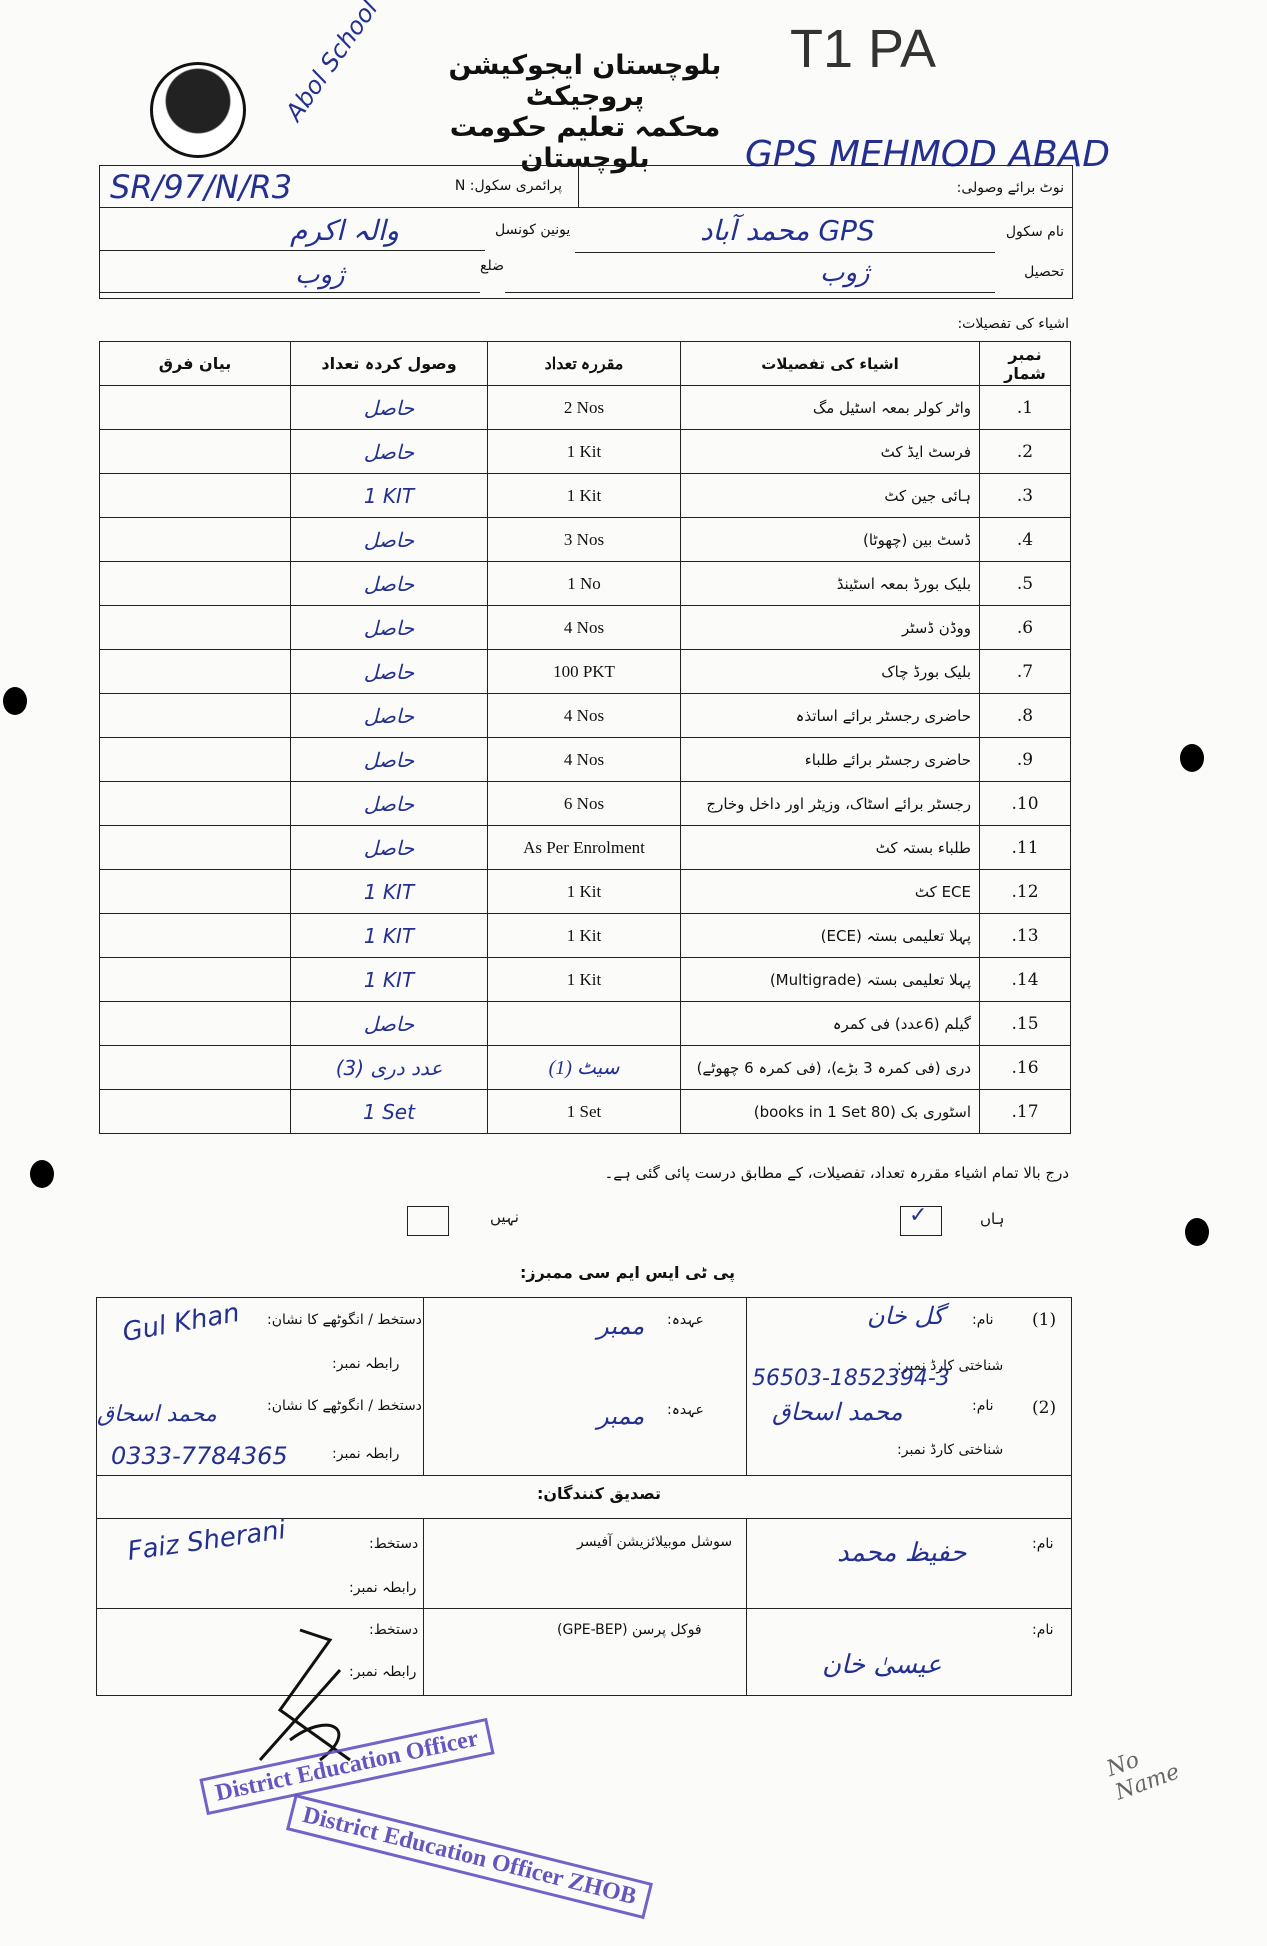  Describe the element at coordinates (1025, 451) in the screenshot. I see `cell-no: .2` at that location.